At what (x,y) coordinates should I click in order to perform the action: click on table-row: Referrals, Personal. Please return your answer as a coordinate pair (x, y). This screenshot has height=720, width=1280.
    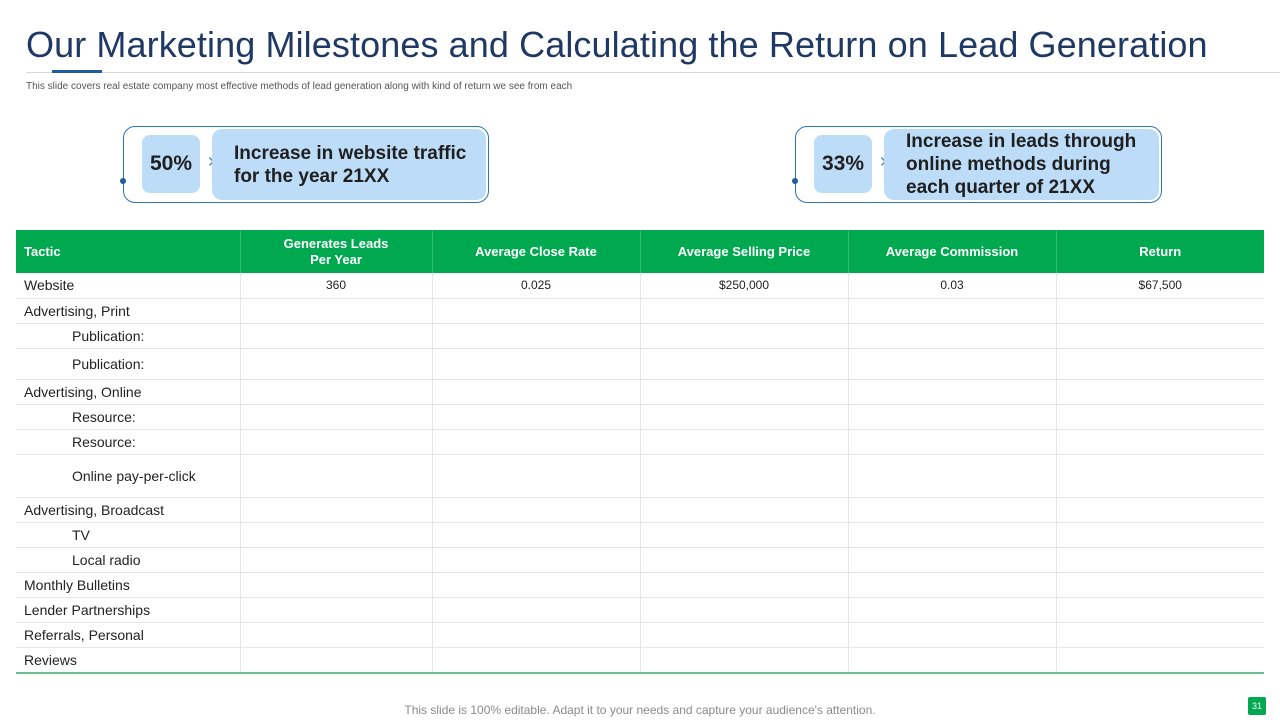
    Looking at the image, I should click on (640, 635).